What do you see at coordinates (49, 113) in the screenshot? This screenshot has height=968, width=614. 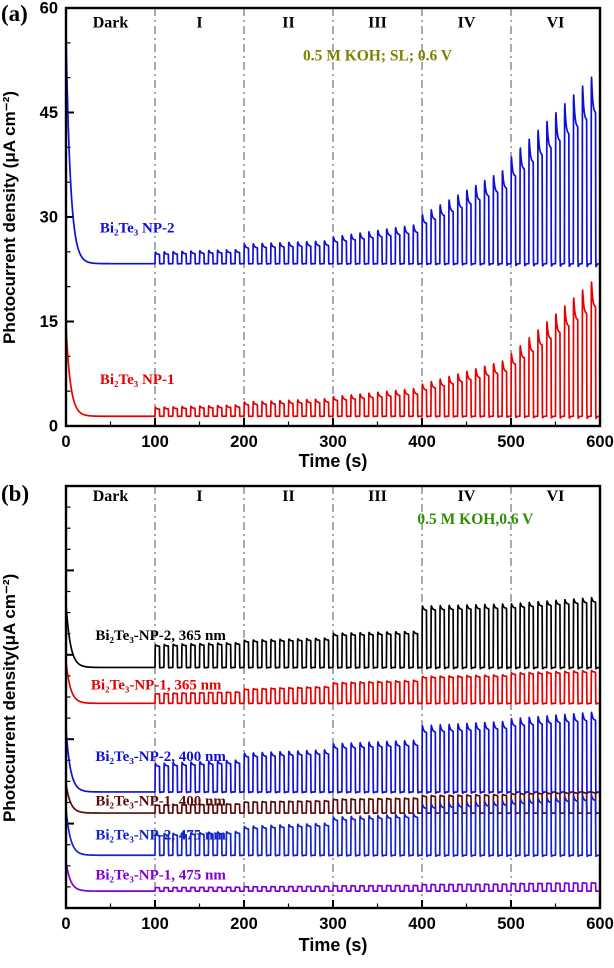 I see `y-tick-label: 45` at bounding box center [49, 113].